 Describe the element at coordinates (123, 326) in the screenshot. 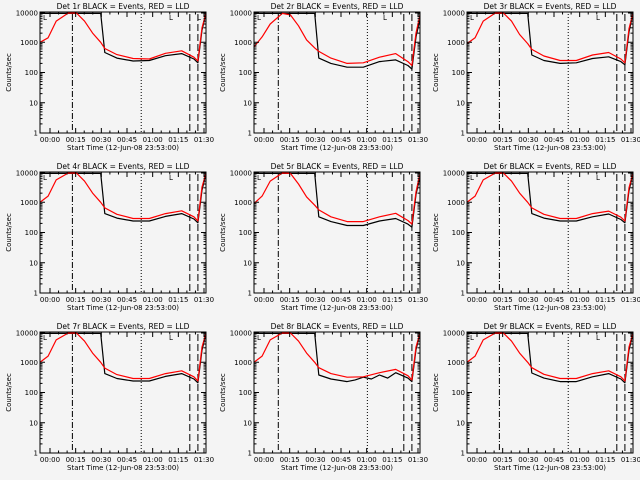

I see `chart-title: Det 7r BLACK = Events, RED = LLD` at that location.